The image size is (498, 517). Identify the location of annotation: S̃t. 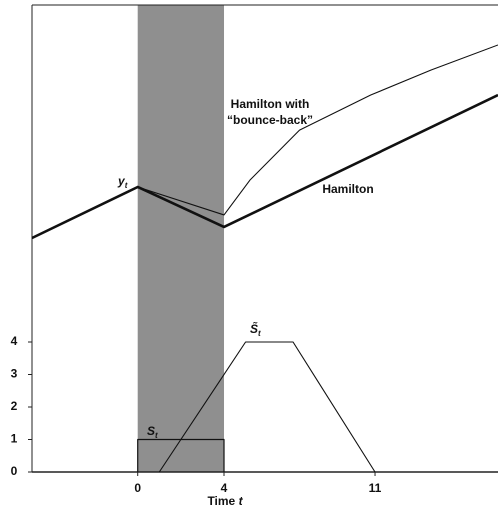
(255, 329).